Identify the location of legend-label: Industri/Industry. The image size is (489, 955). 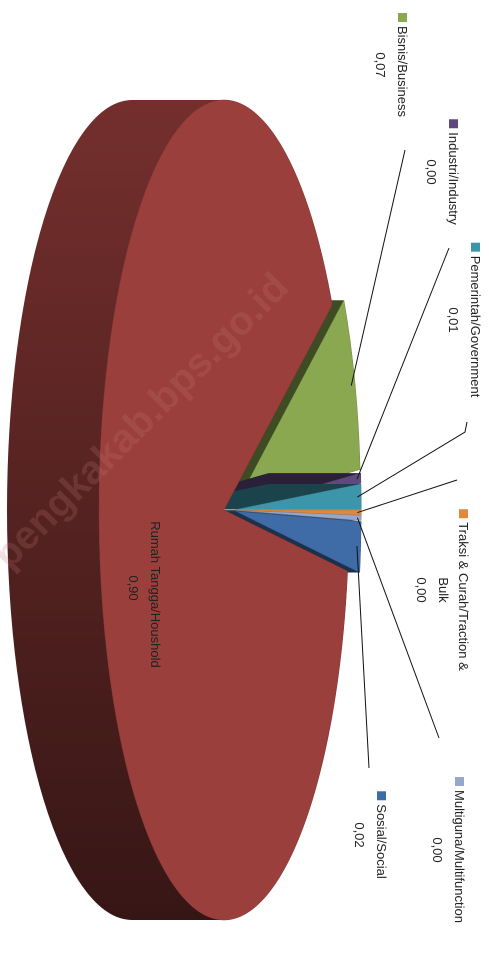
(453, 178).